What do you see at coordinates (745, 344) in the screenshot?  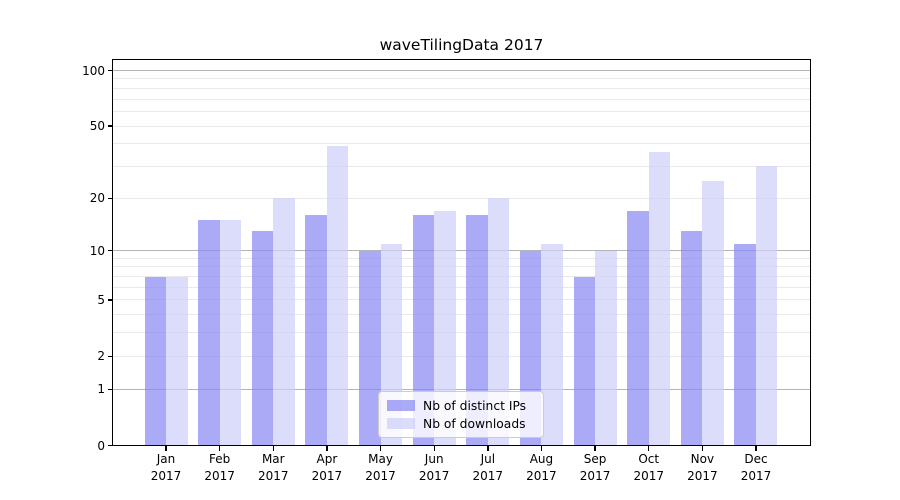 I see `bar-distinct-ips-dec` at bounding box center [745, 344].